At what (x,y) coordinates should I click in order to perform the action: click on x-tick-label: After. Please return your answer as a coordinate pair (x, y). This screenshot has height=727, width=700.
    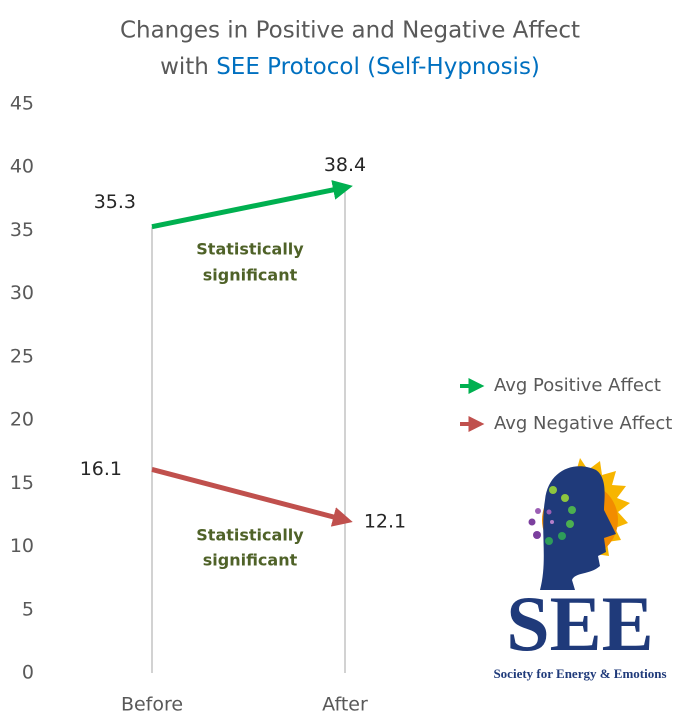
    Looking at the image, I should click on (345, 705).